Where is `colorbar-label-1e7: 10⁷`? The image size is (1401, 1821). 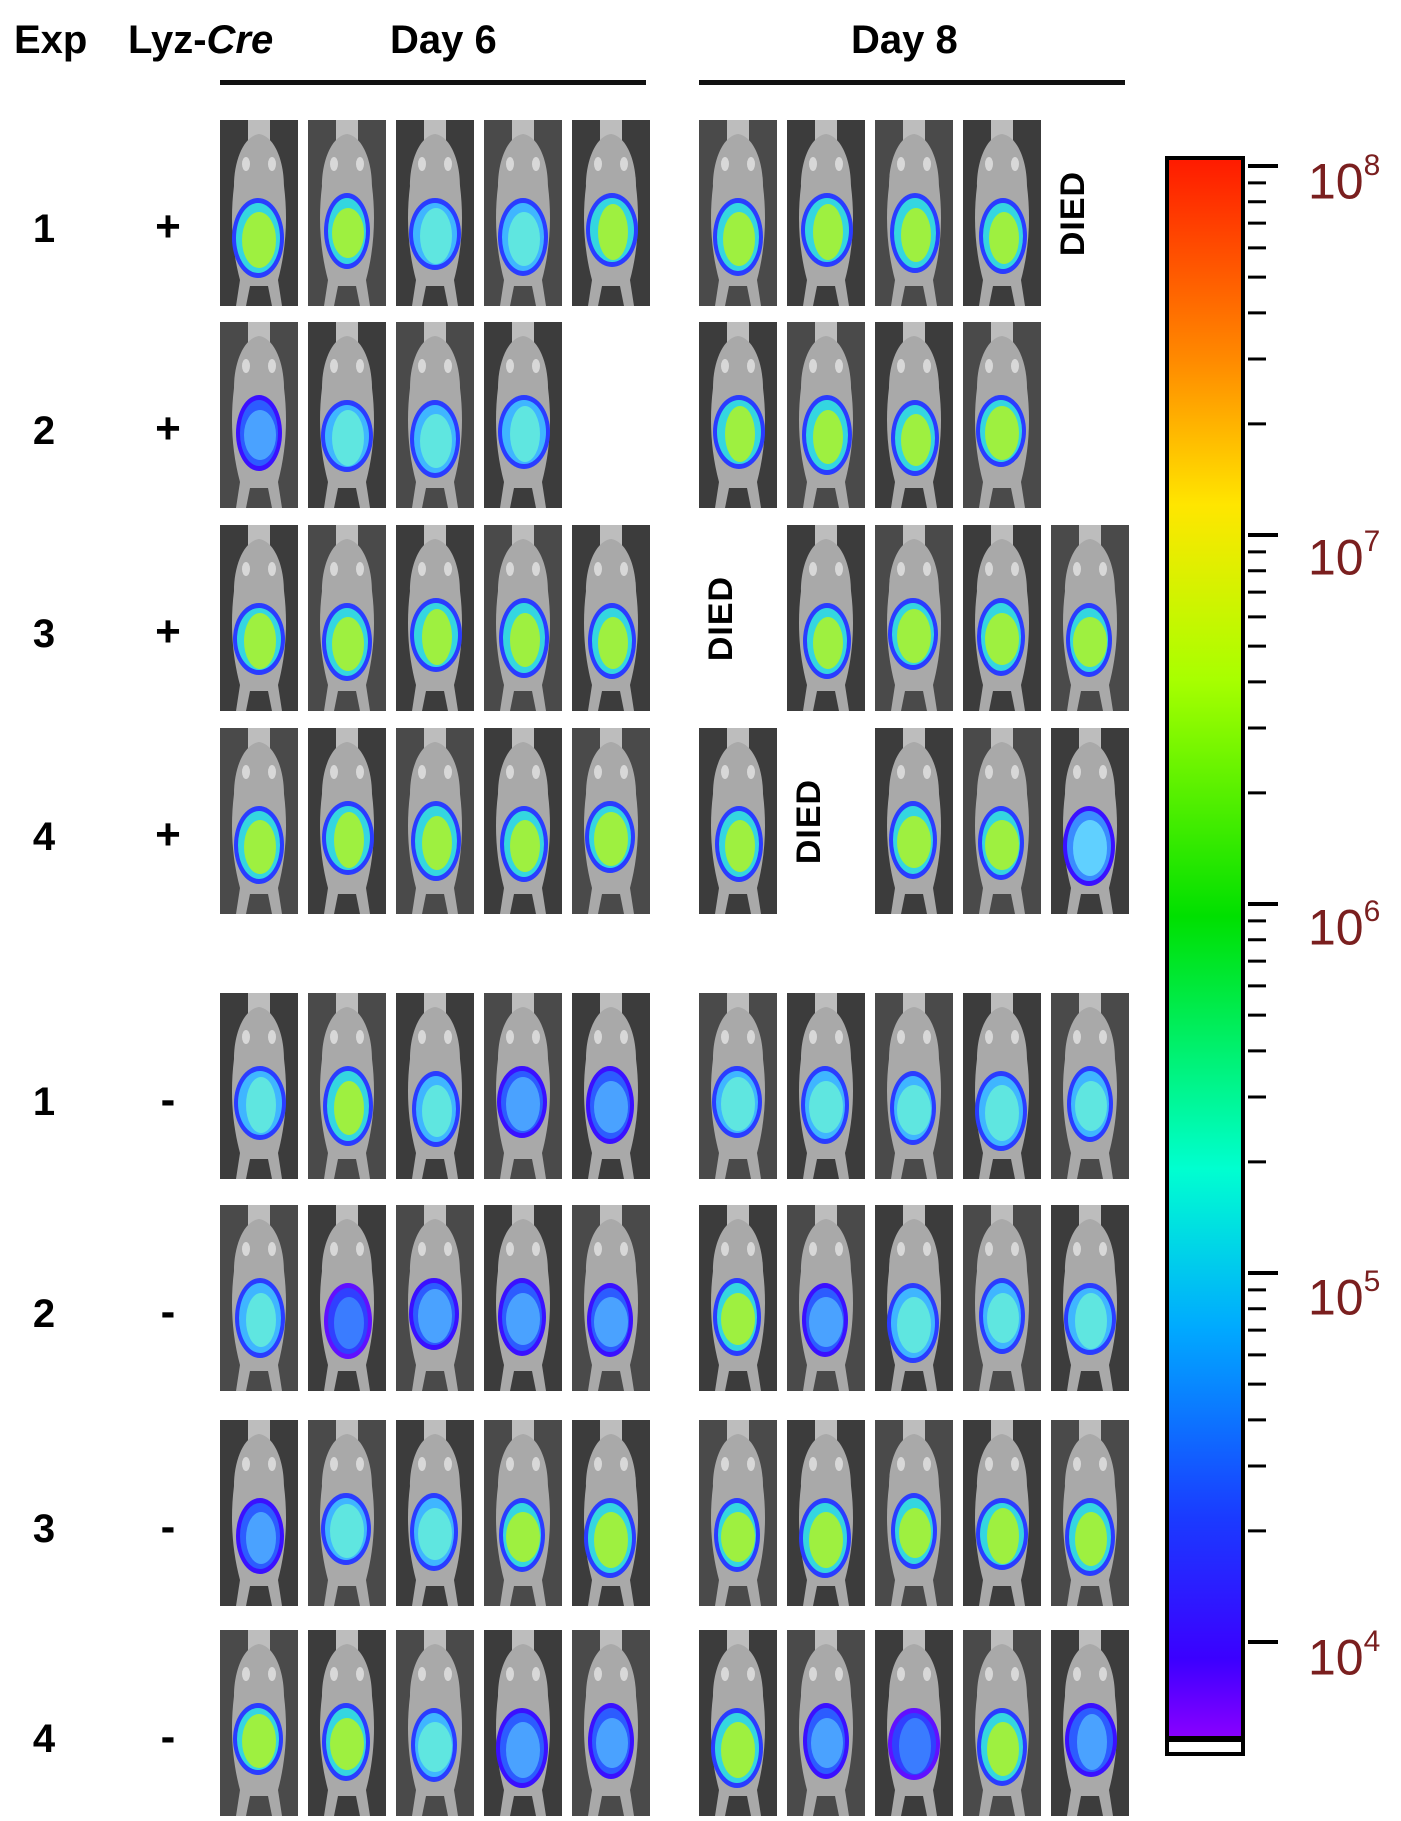 colorbar-label-1e7: 10⁷ is located at coordinates (1344, 555).